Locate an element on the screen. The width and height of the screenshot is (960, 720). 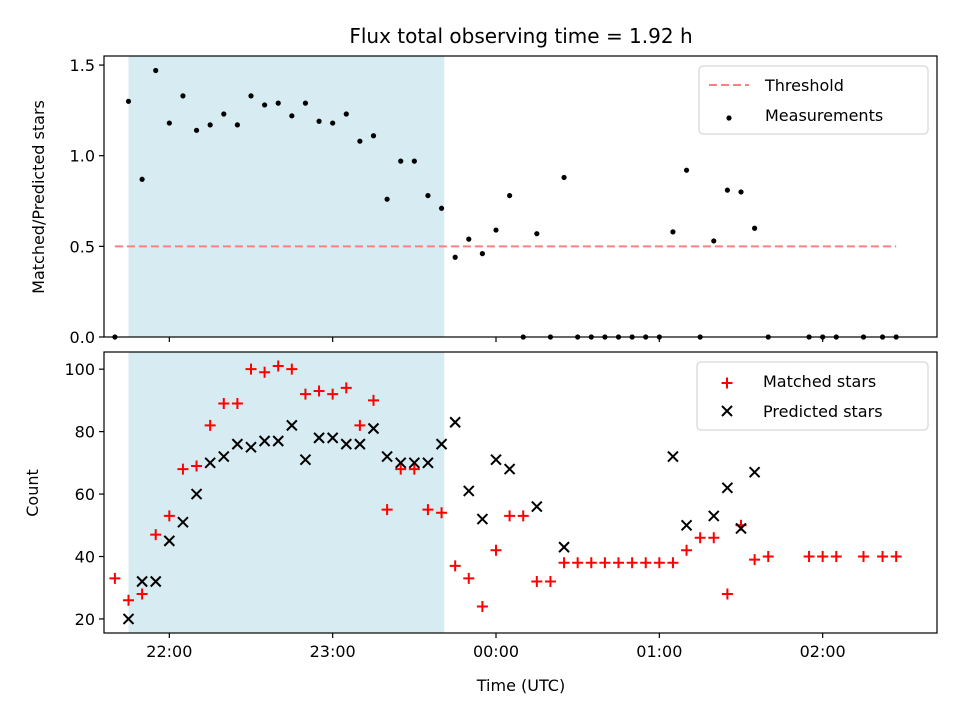
top-y-tick-label: 1.0 is located at coordinates (82, 156).